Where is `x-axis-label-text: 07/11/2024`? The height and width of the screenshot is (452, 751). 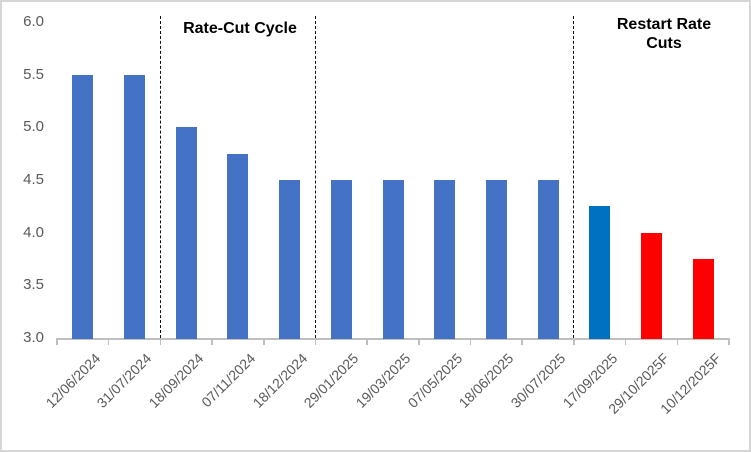 x-axis-label-text: 07/11/2024 is located at coordinates (228, 380).